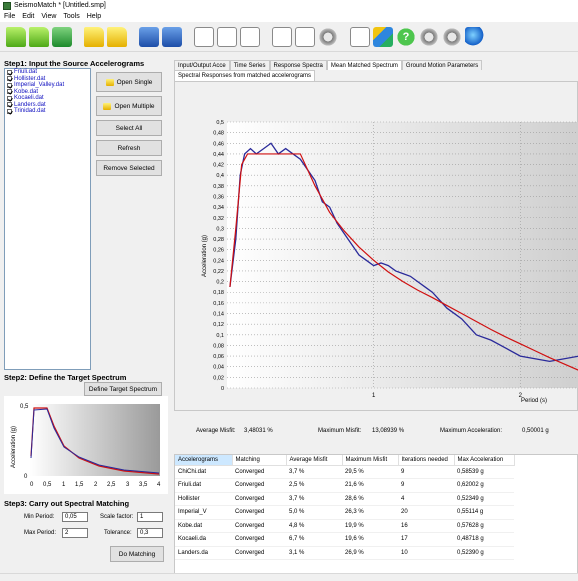  I want to click on y-tick-label: 0,34, so click(218, 208).